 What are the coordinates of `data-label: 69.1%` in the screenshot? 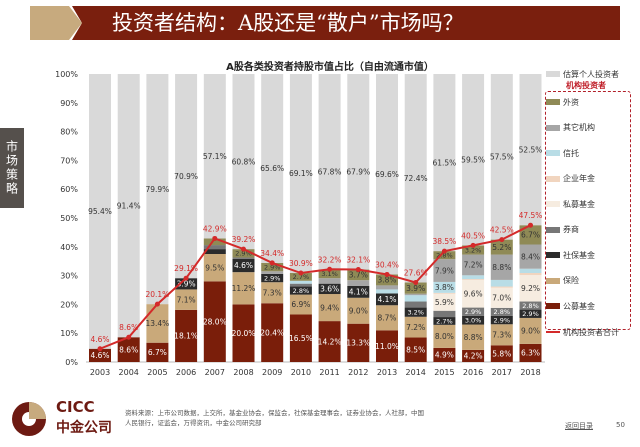 It's located at (301, 173).